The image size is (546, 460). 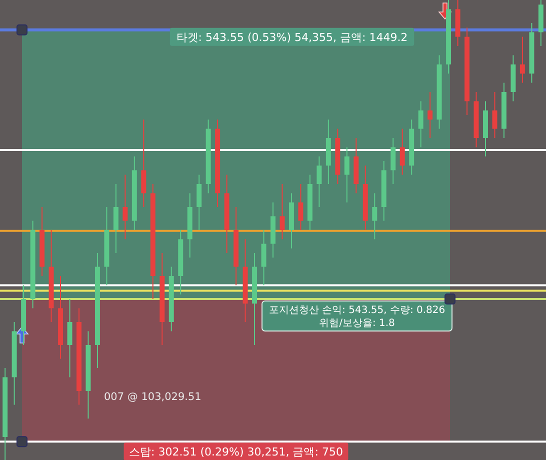 What do you see at coordinates (236, 452) in the screenshot?
I see `band-label: 스탑: 302.51 (0.29%) 30,251, 금액: 750` at bounding box center [236, 452].